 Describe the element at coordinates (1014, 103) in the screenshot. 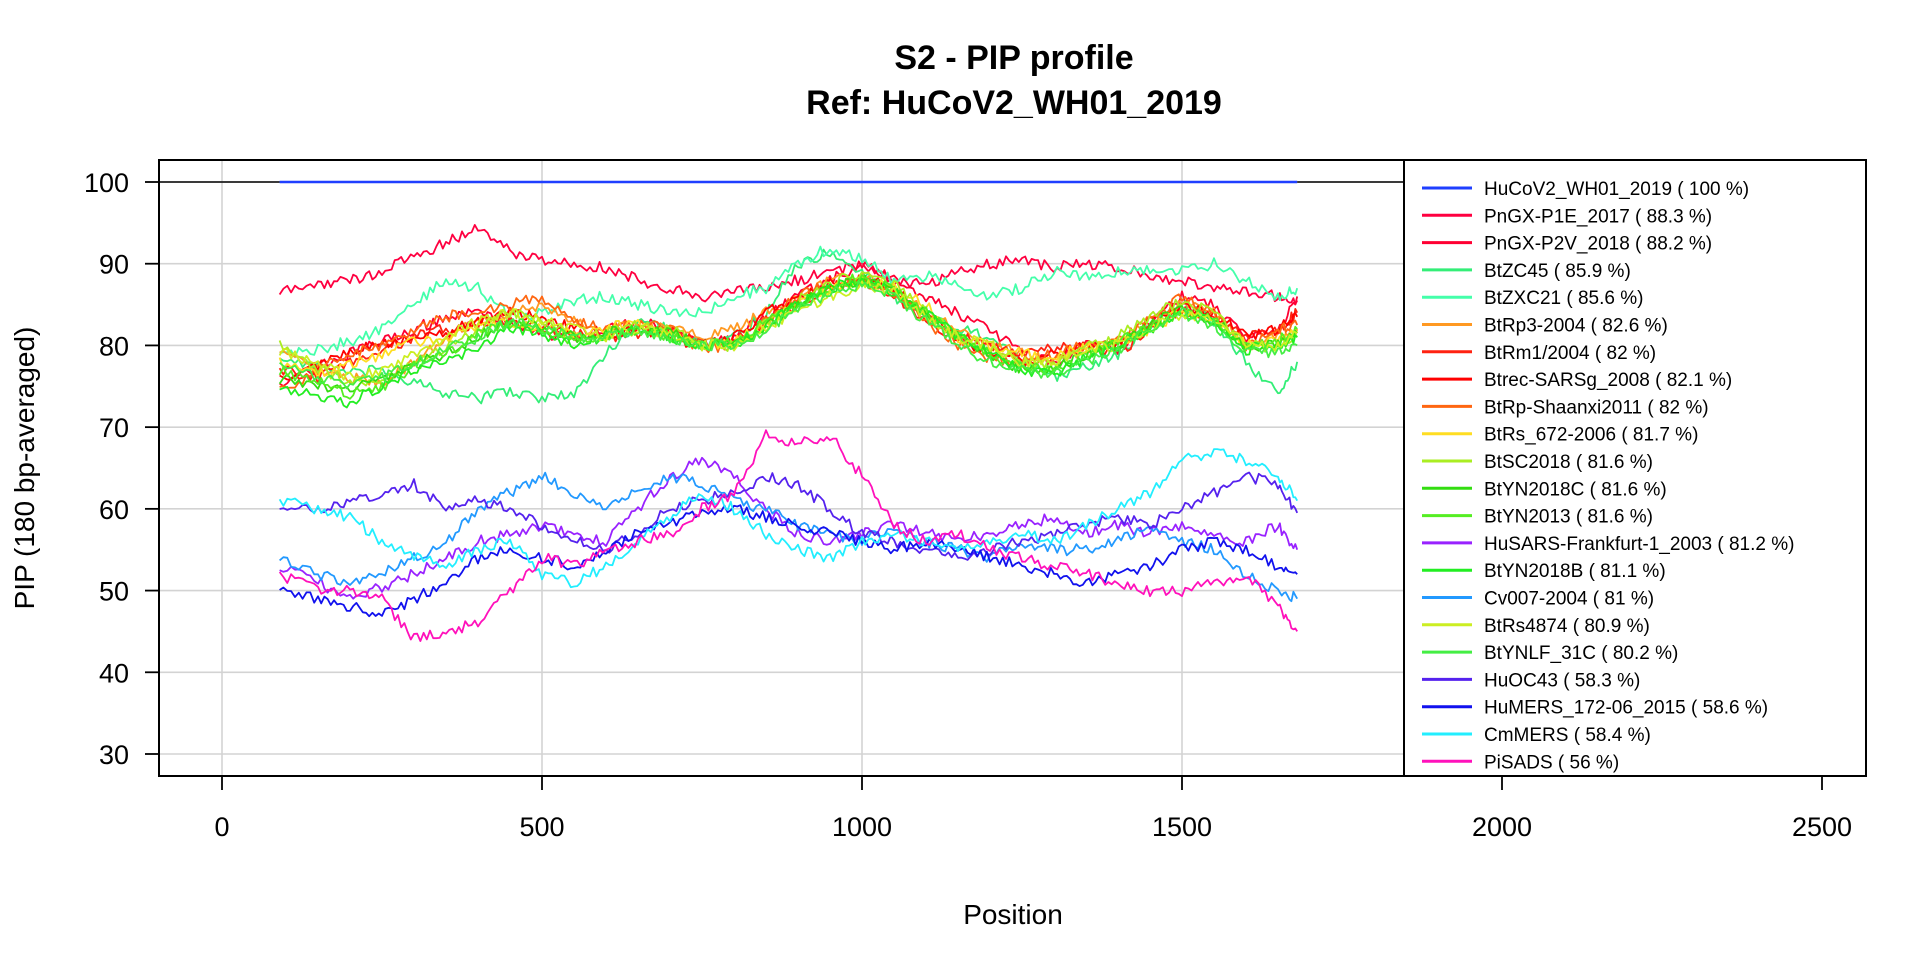

I see `chart-subtitle: Ref: HuCoV2_WH01_2019` at that location.